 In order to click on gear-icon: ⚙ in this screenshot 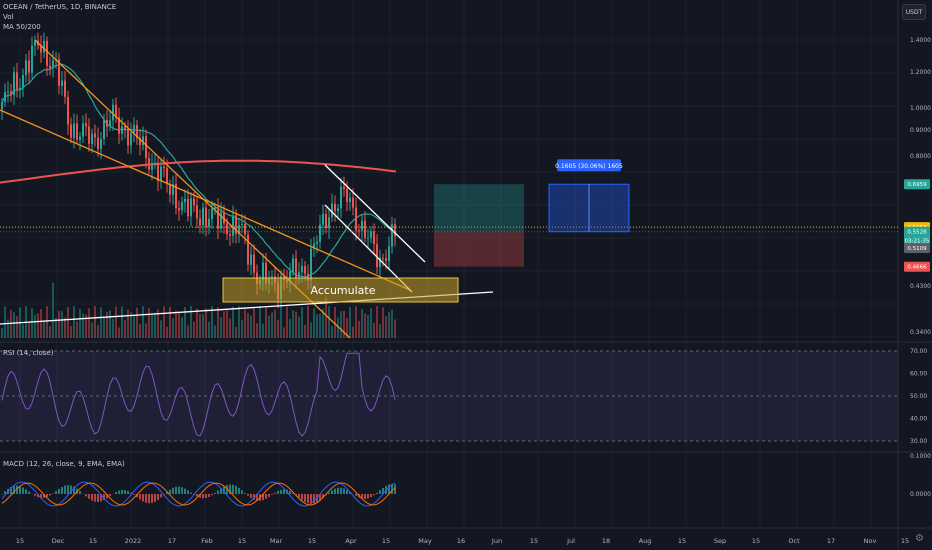, I will do `click(919, 538)`.